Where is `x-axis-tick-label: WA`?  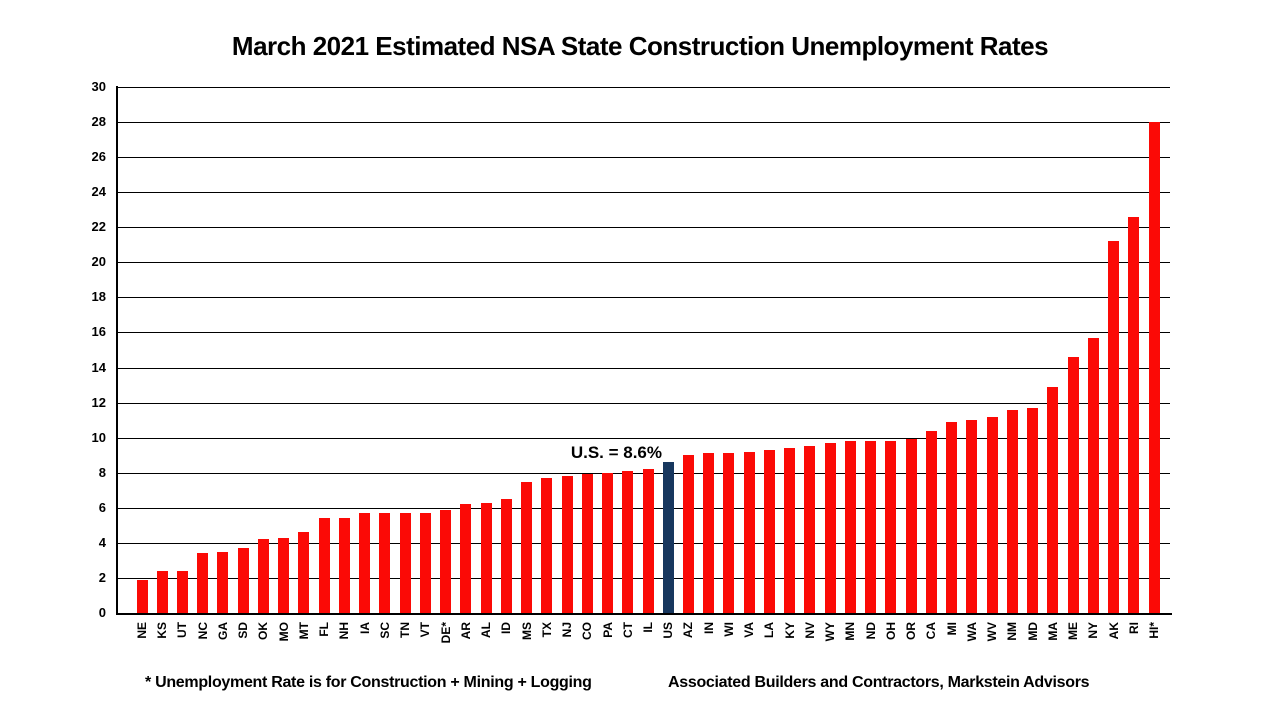 x-axis-tick-label: WA is located at coordinates (971, 632).